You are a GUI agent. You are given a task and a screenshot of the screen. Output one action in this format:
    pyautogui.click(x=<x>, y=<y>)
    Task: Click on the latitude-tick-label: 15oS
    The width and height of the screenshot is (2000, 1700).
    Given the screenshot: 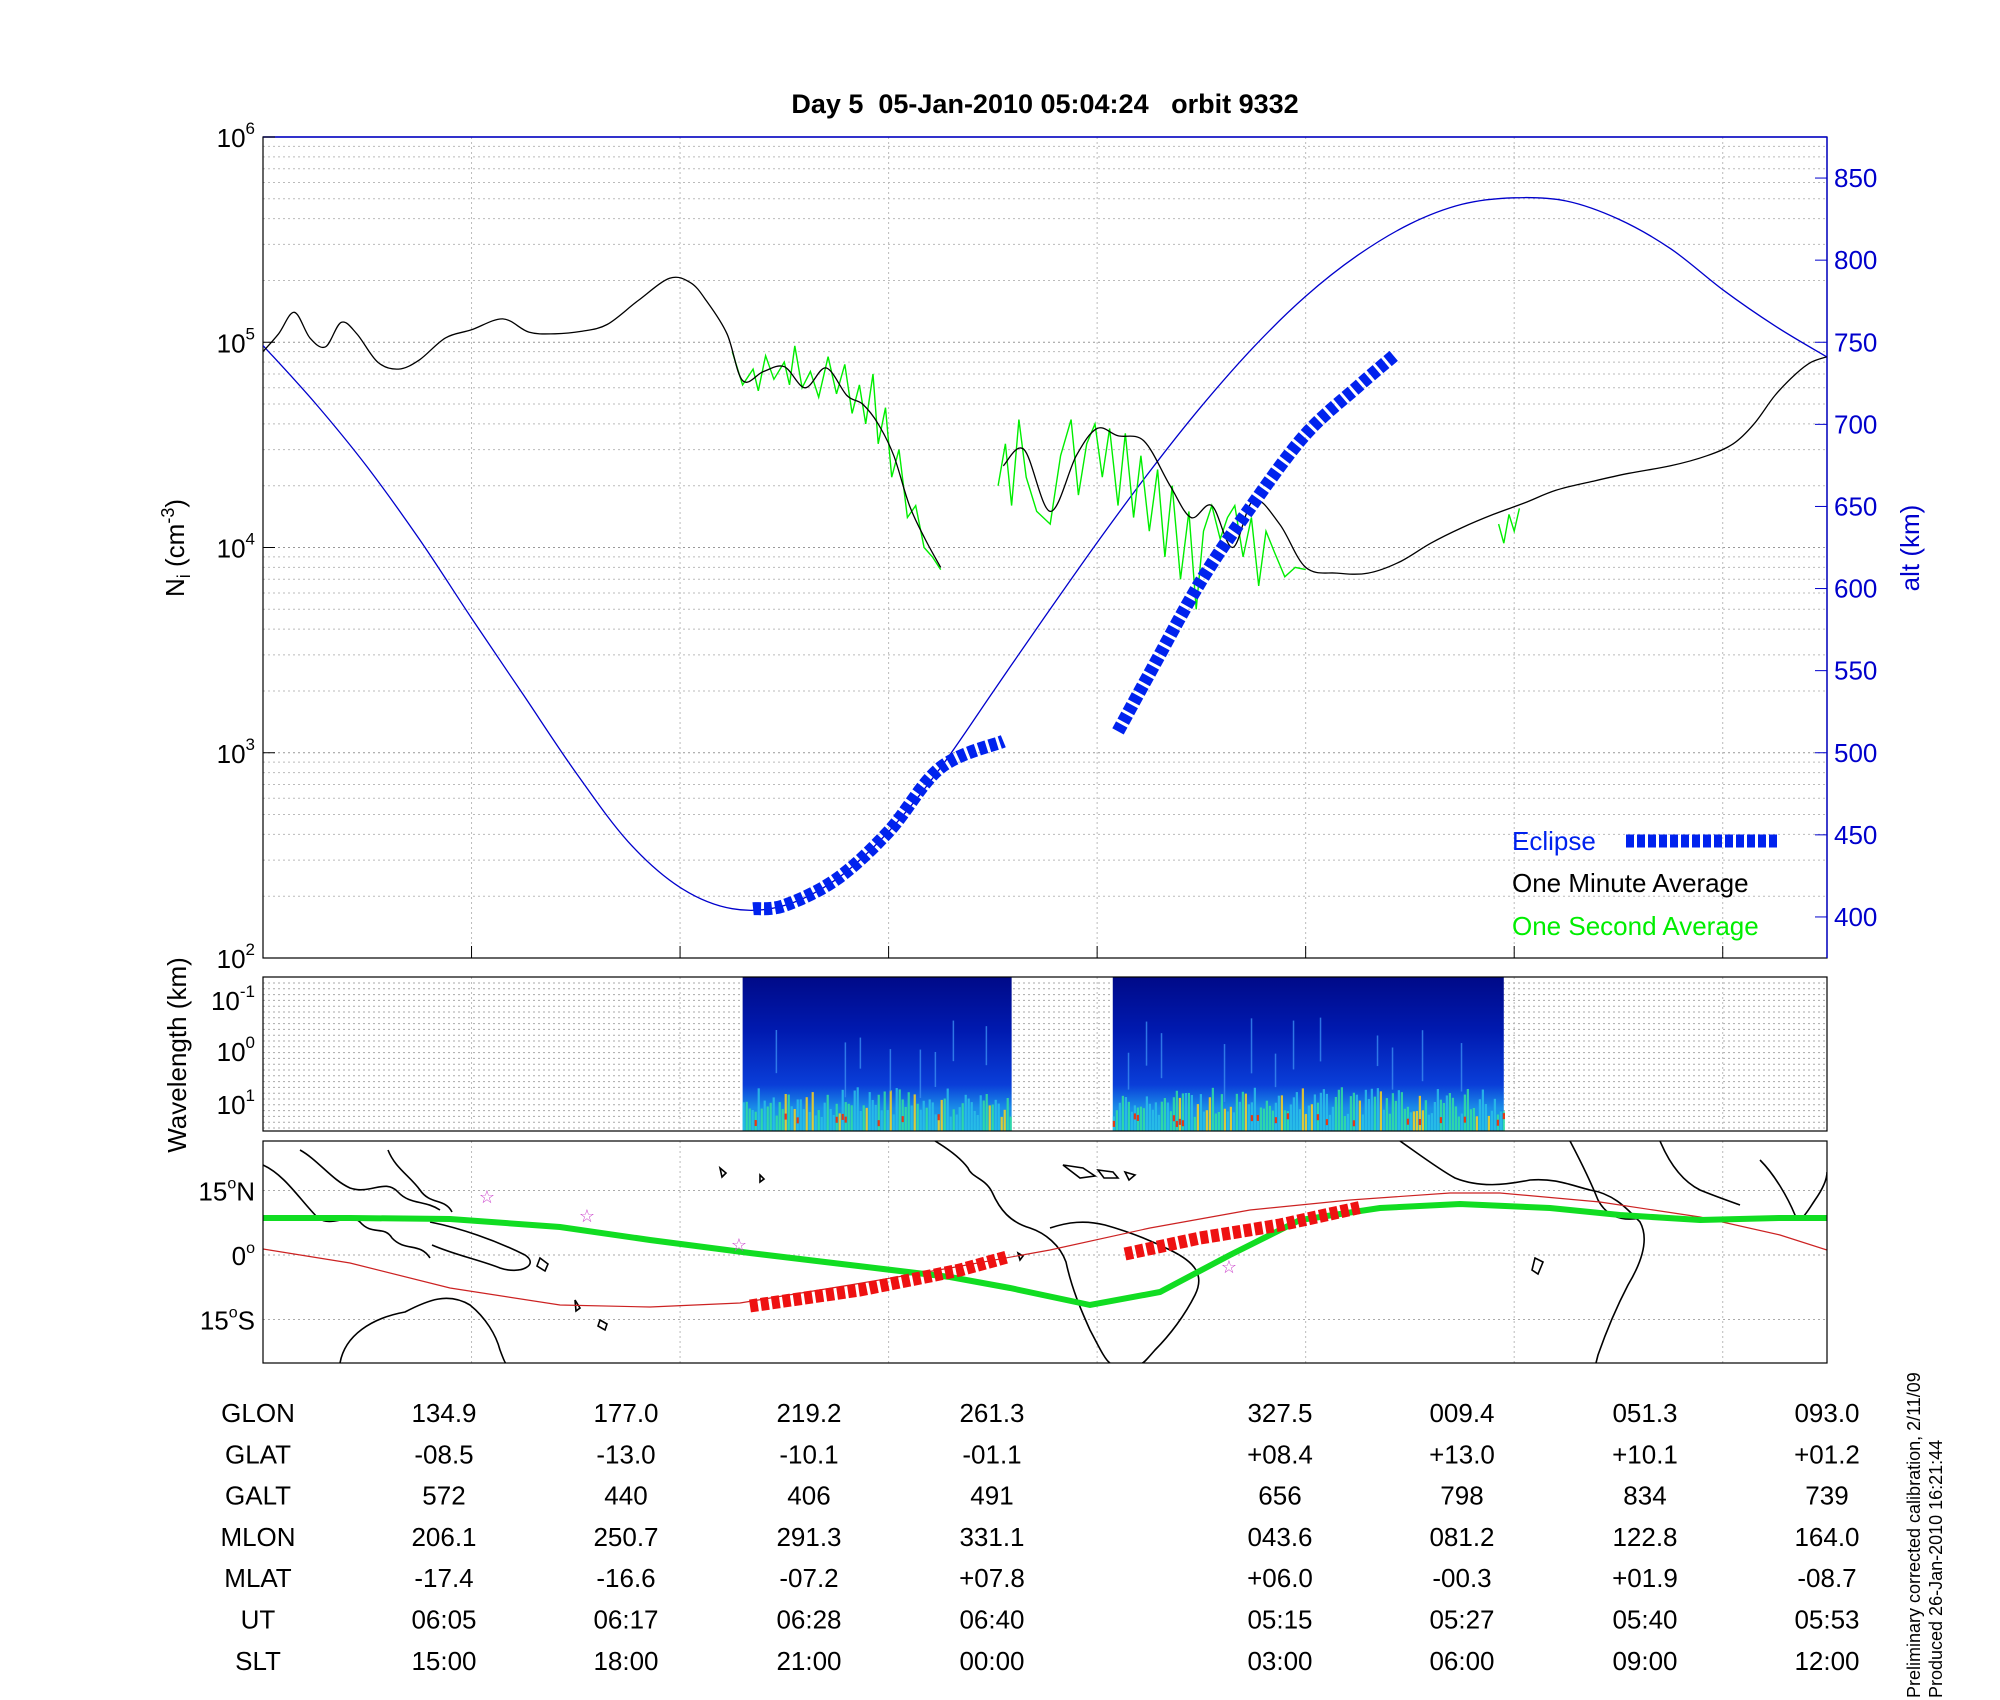 What is the action you would take?
    pyautogui.click(x=227, y=1320)
    